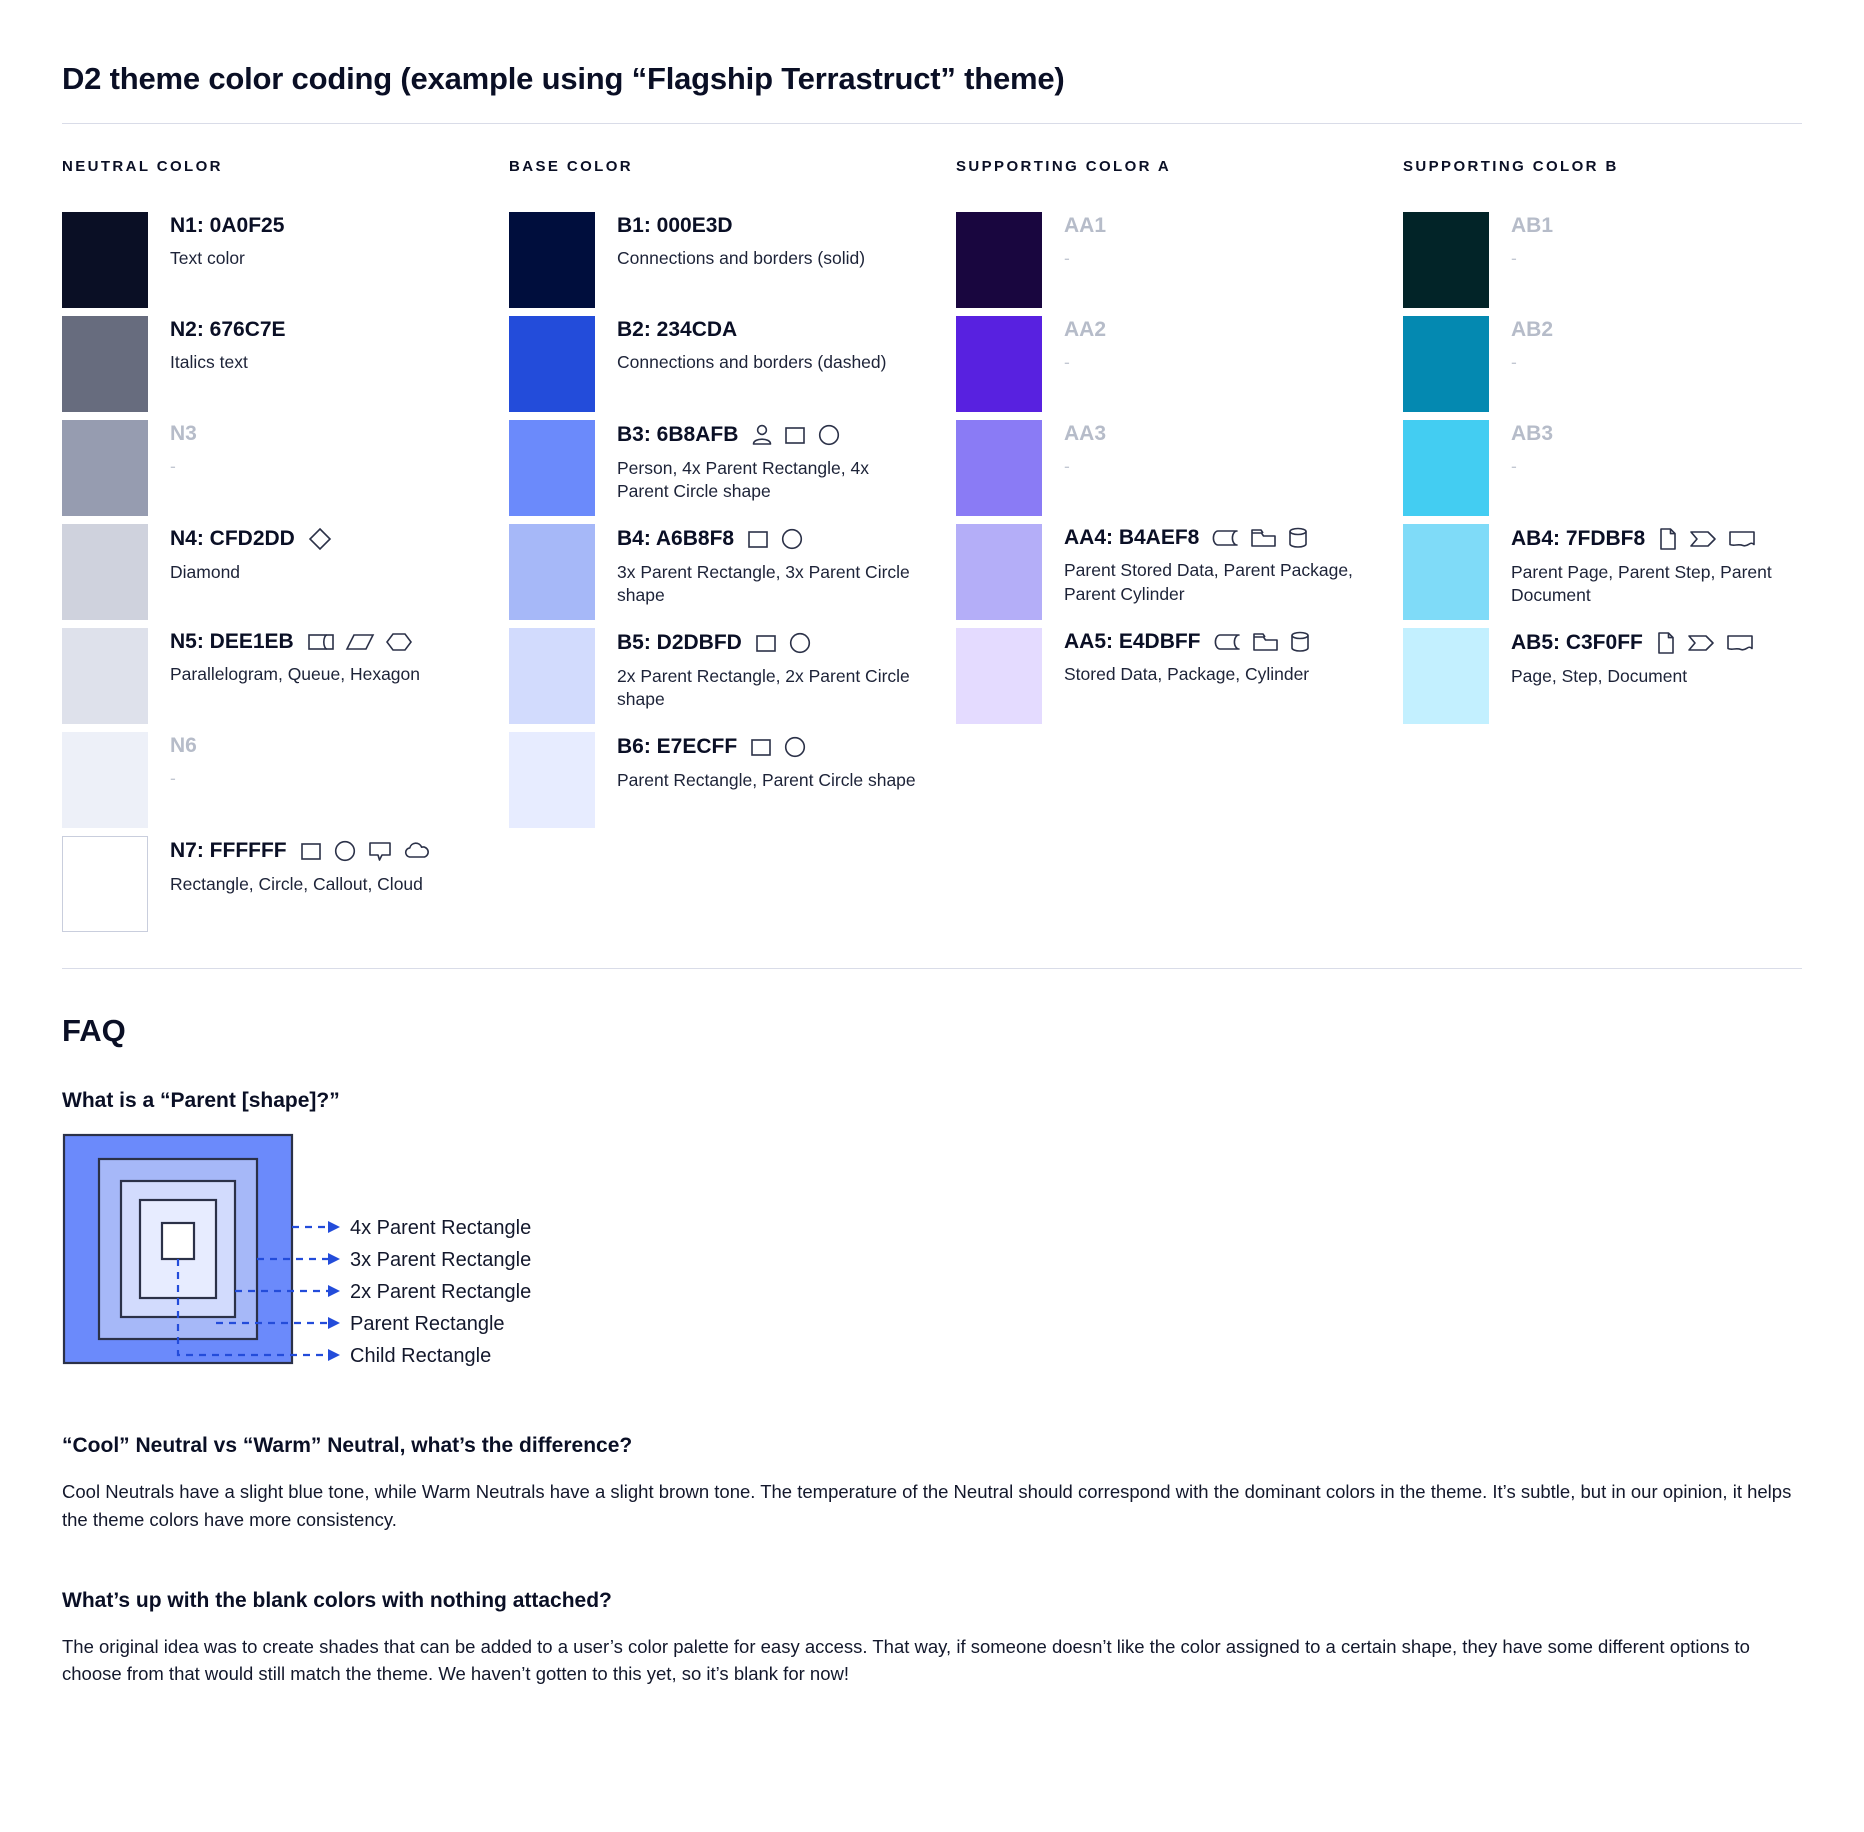  What do you see at coordinates (1264, 538) in the screenshot?
I see `package-icon` at bounding box center [1264, 538].